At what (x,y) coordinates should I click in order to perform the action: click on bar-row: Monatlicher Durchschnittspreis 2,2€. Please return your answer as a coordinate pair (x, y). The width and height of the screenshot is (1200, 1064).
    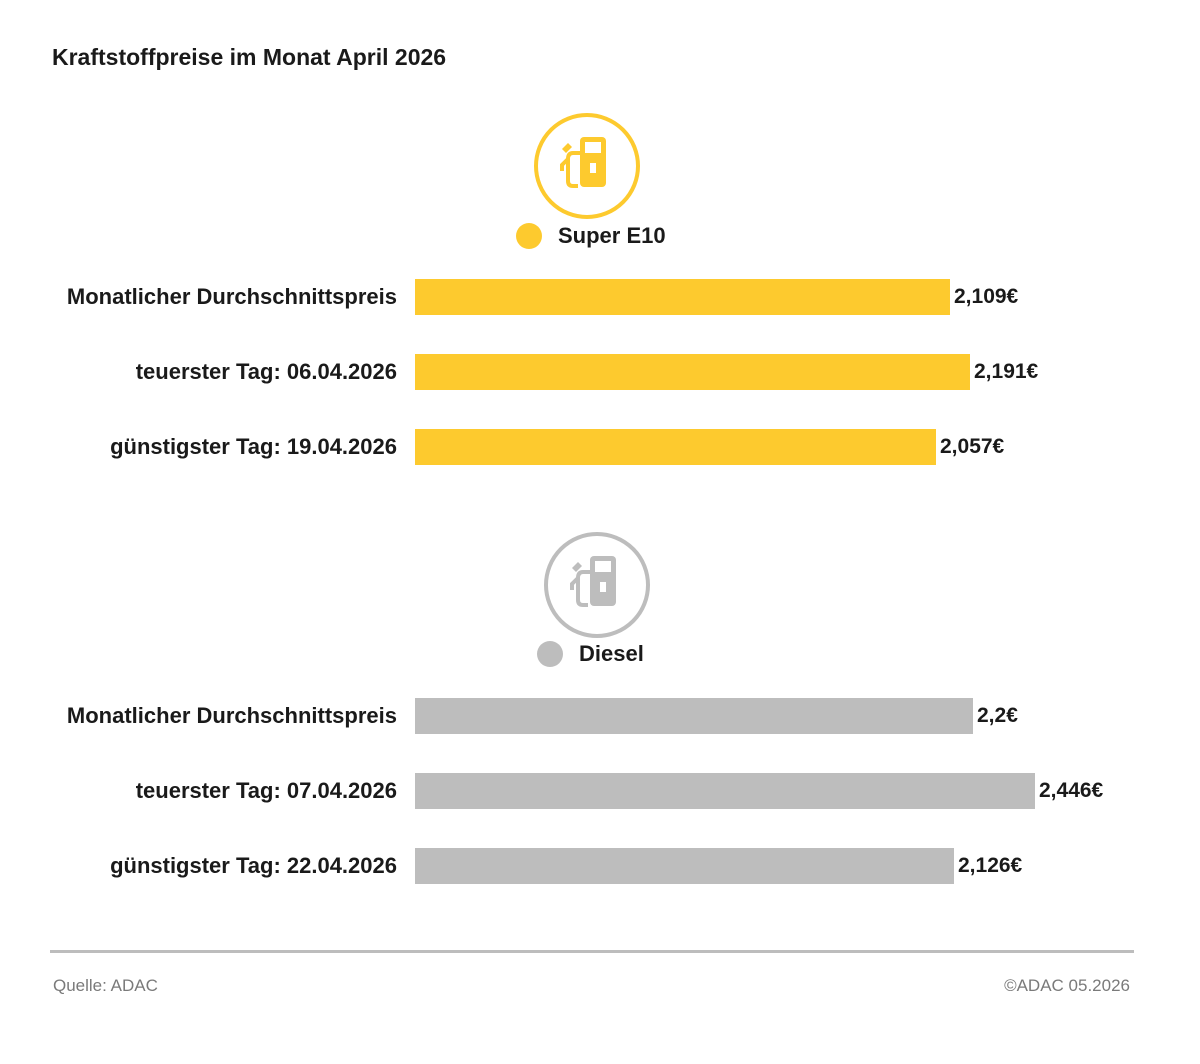
    Looking at the image, I should click on (600, 716).